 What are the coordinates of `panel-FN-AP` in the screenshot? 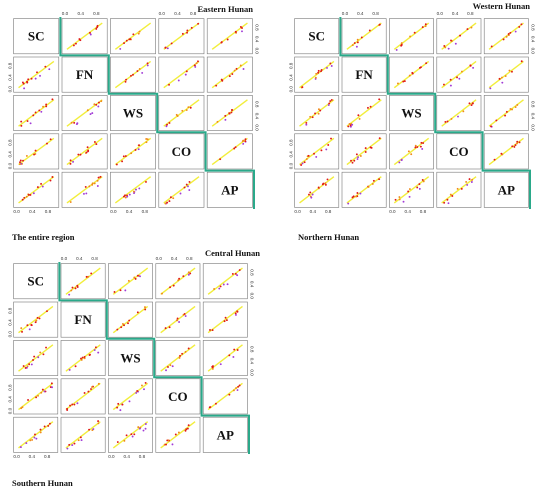 It's located at (229, 74).